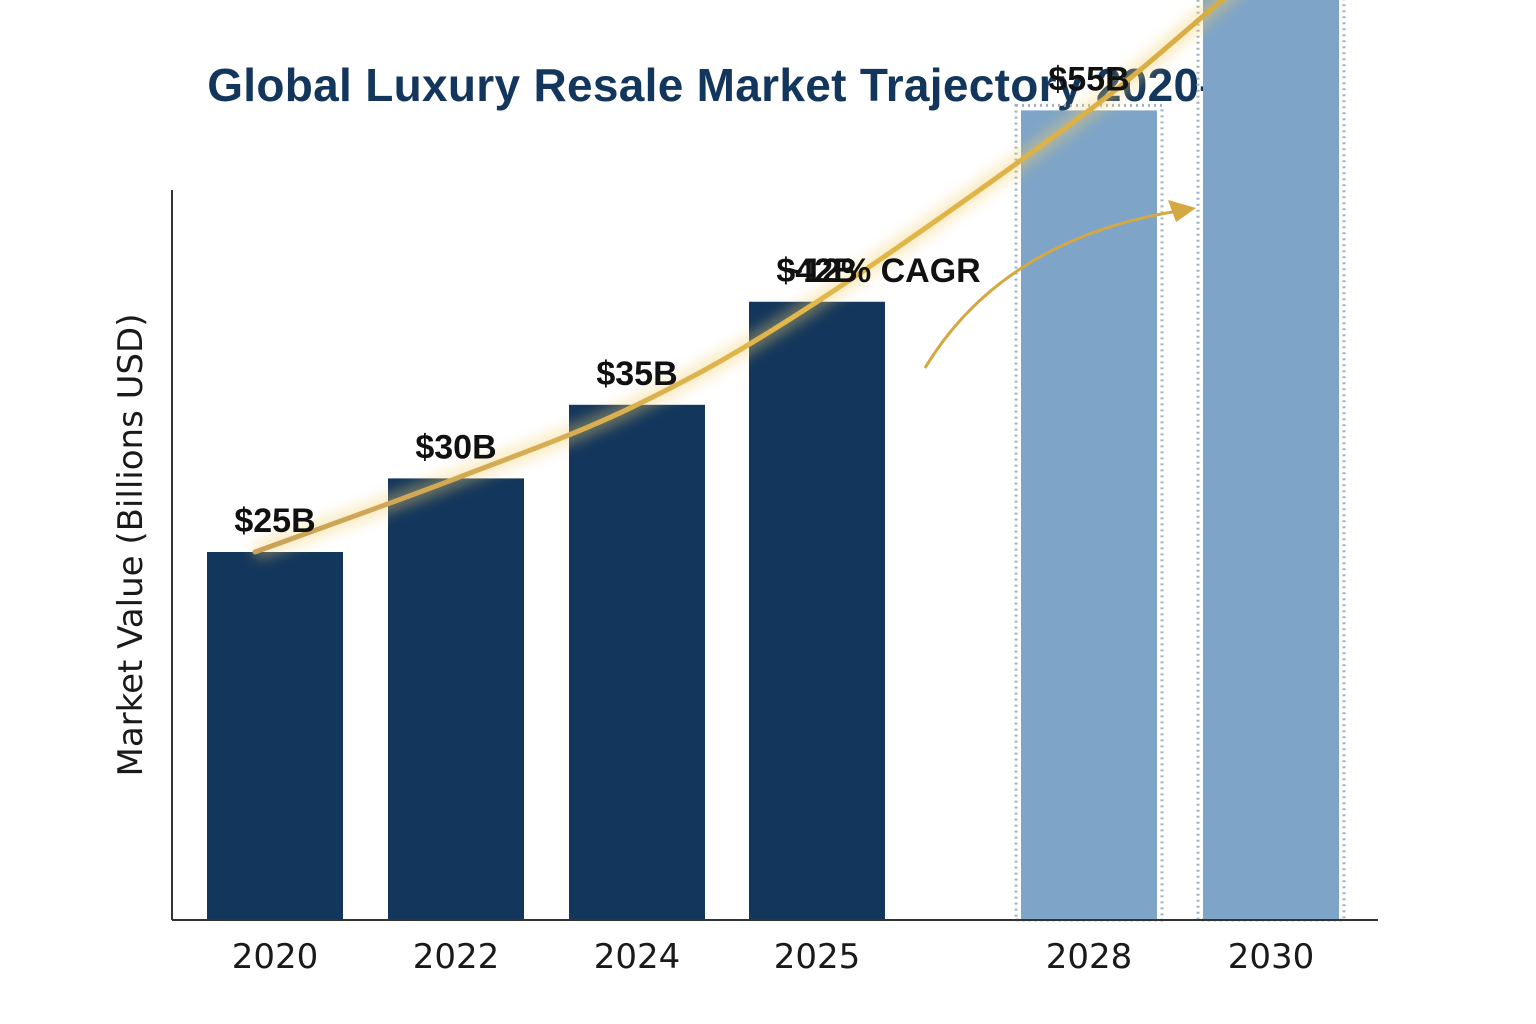 This screenshot has width=1536, height=1024. Describe the element at coordinates (1054, 288) in the screenshot. I see `cagr-arrow` at that location.